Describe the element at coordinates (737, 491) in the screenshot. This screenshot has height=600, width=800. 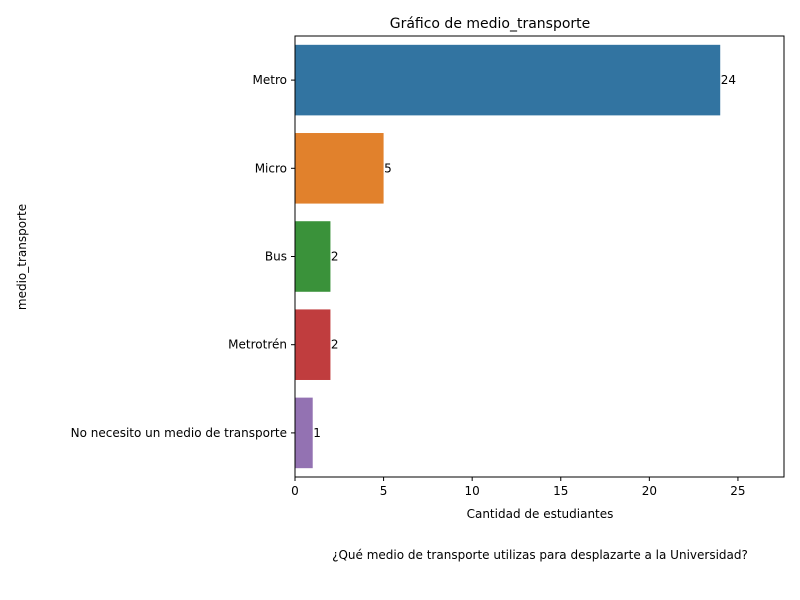
I see `x-tick-label: 25` at that location.